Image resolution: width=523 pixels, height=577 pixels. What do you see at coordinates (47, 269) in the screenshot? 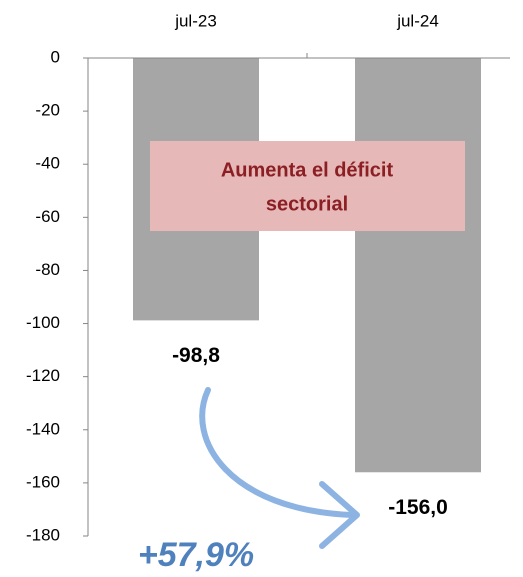
I see `y-tick-label: -80` at bounding box center [47, 269].